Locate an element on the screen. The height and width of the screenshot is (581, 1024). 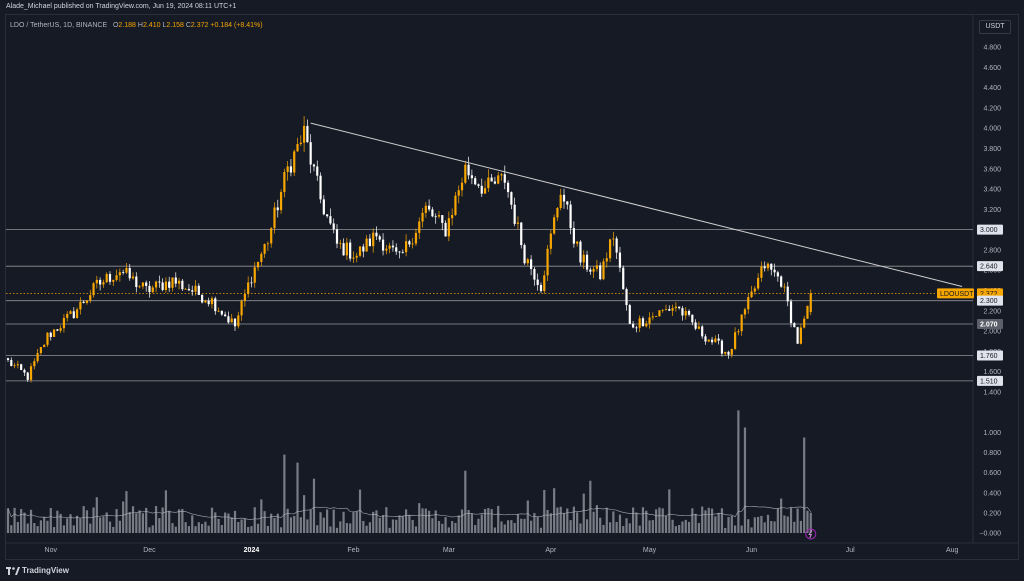
lightning-icon is located at coordinates (811, 534).